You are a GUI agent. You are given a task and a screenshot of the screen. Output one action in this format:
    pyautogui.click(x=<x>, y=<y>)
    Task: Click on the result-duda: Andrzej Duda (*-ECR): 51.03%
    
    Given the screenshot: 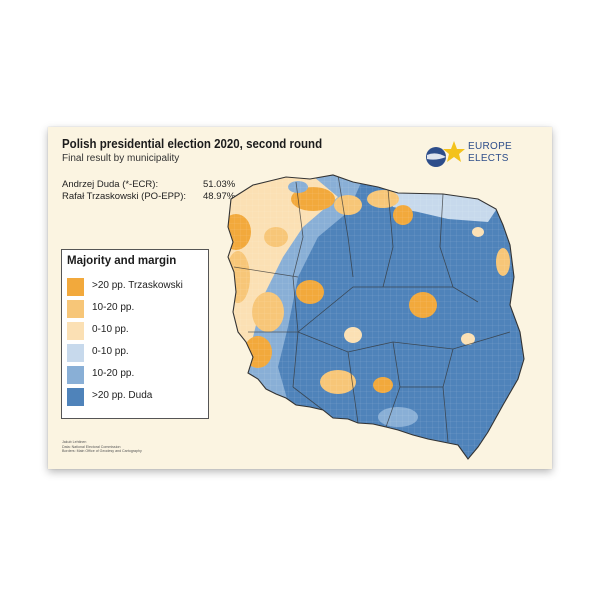 What is the action you would take?
    pyautogui.click(x=148, y=184)
    